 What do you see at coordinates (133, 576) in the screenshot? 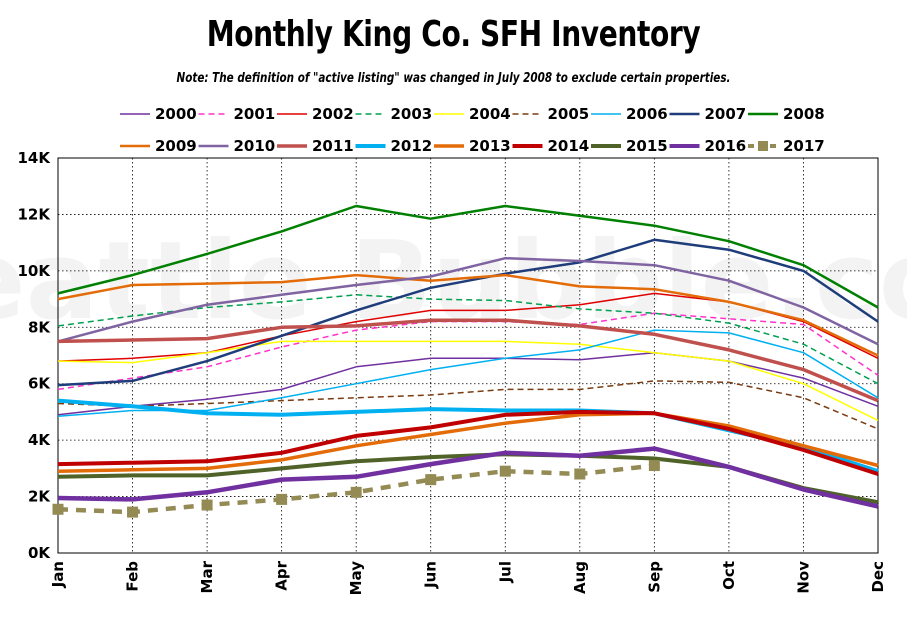
I see `x-tick-label: Feb` at bounding box center [133, 576].